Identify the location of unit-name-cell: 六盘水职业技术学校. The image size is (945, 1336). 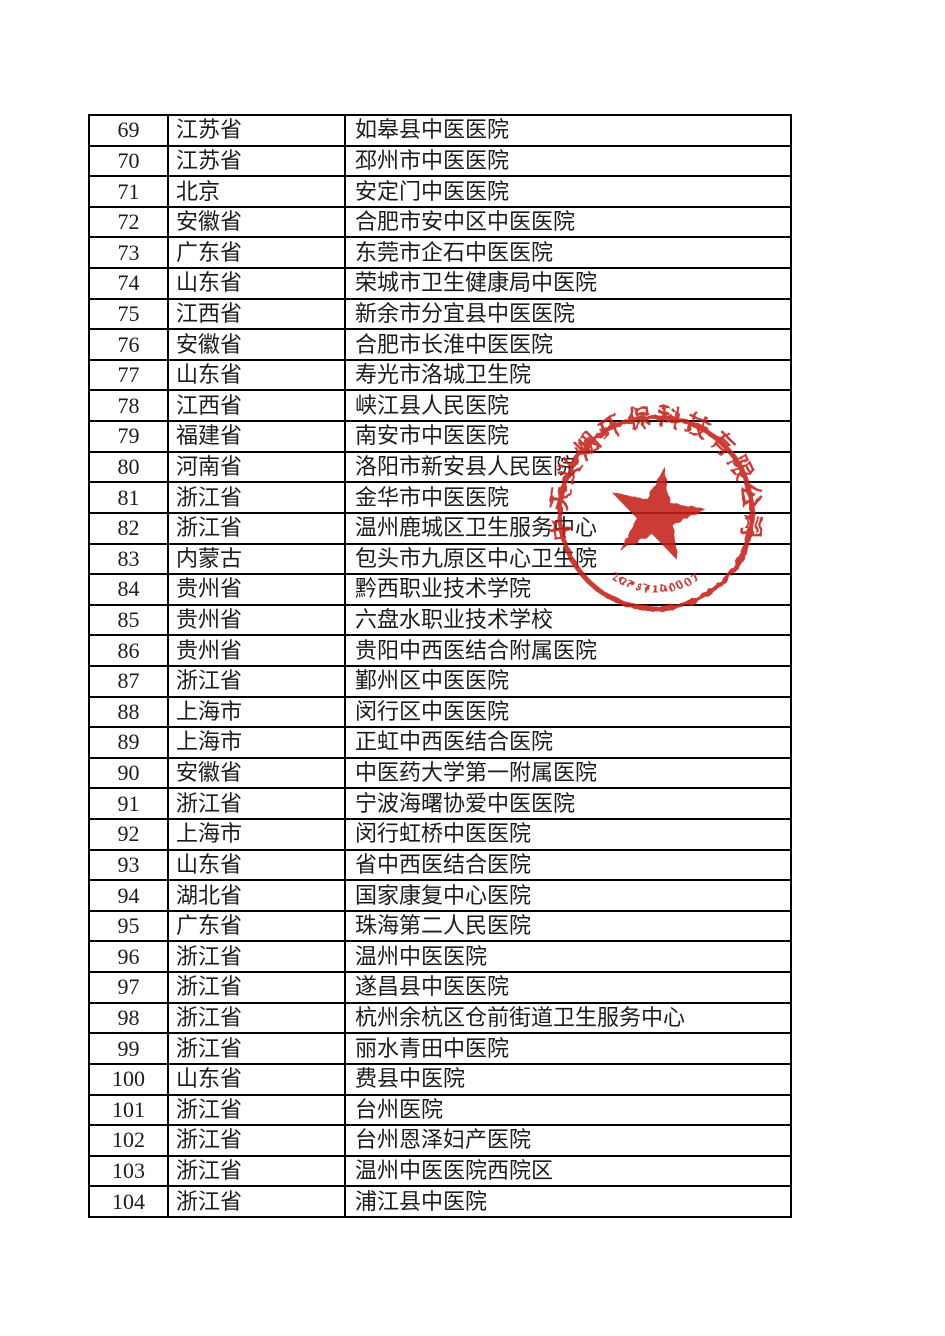
(568, 620).